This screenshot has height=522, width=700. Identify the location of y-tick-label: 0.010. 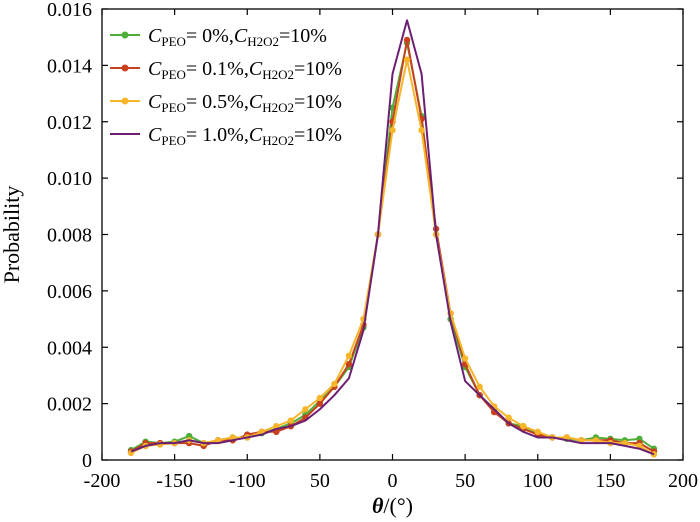
(69, 179).